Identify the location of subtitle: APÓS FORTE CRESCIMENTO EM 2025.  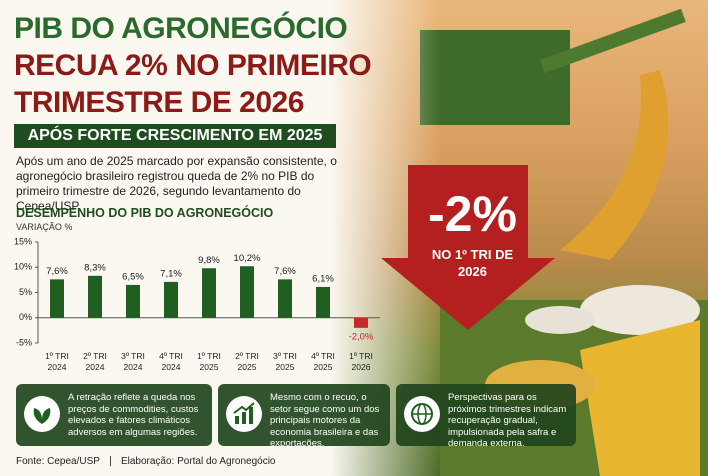
(175, 136).